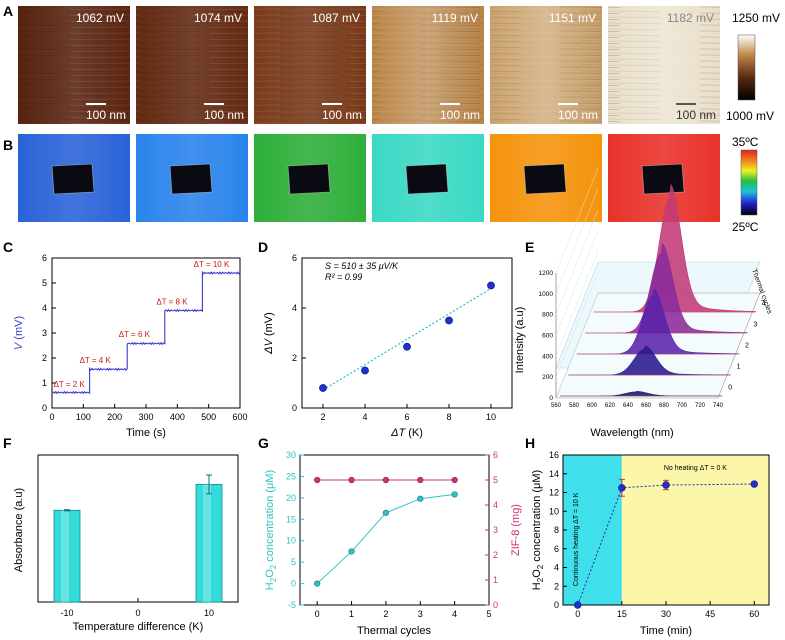  I want to click on panel-letter-f: F, so click(7, 443).